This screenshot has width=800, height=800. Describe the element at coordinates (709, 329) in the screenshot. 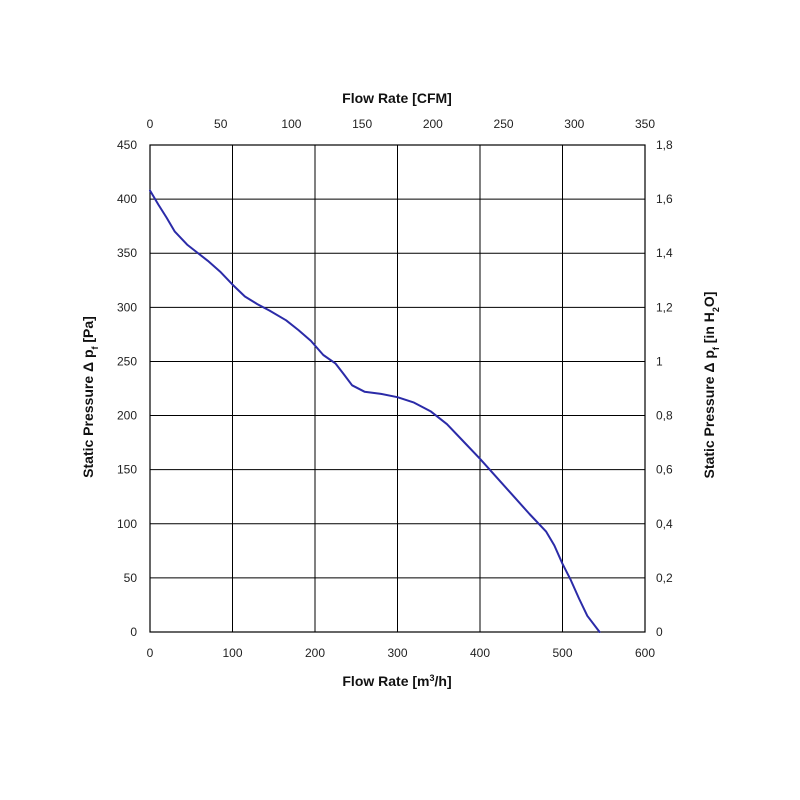

I see `y-right-label-mid: [in H` at that location.